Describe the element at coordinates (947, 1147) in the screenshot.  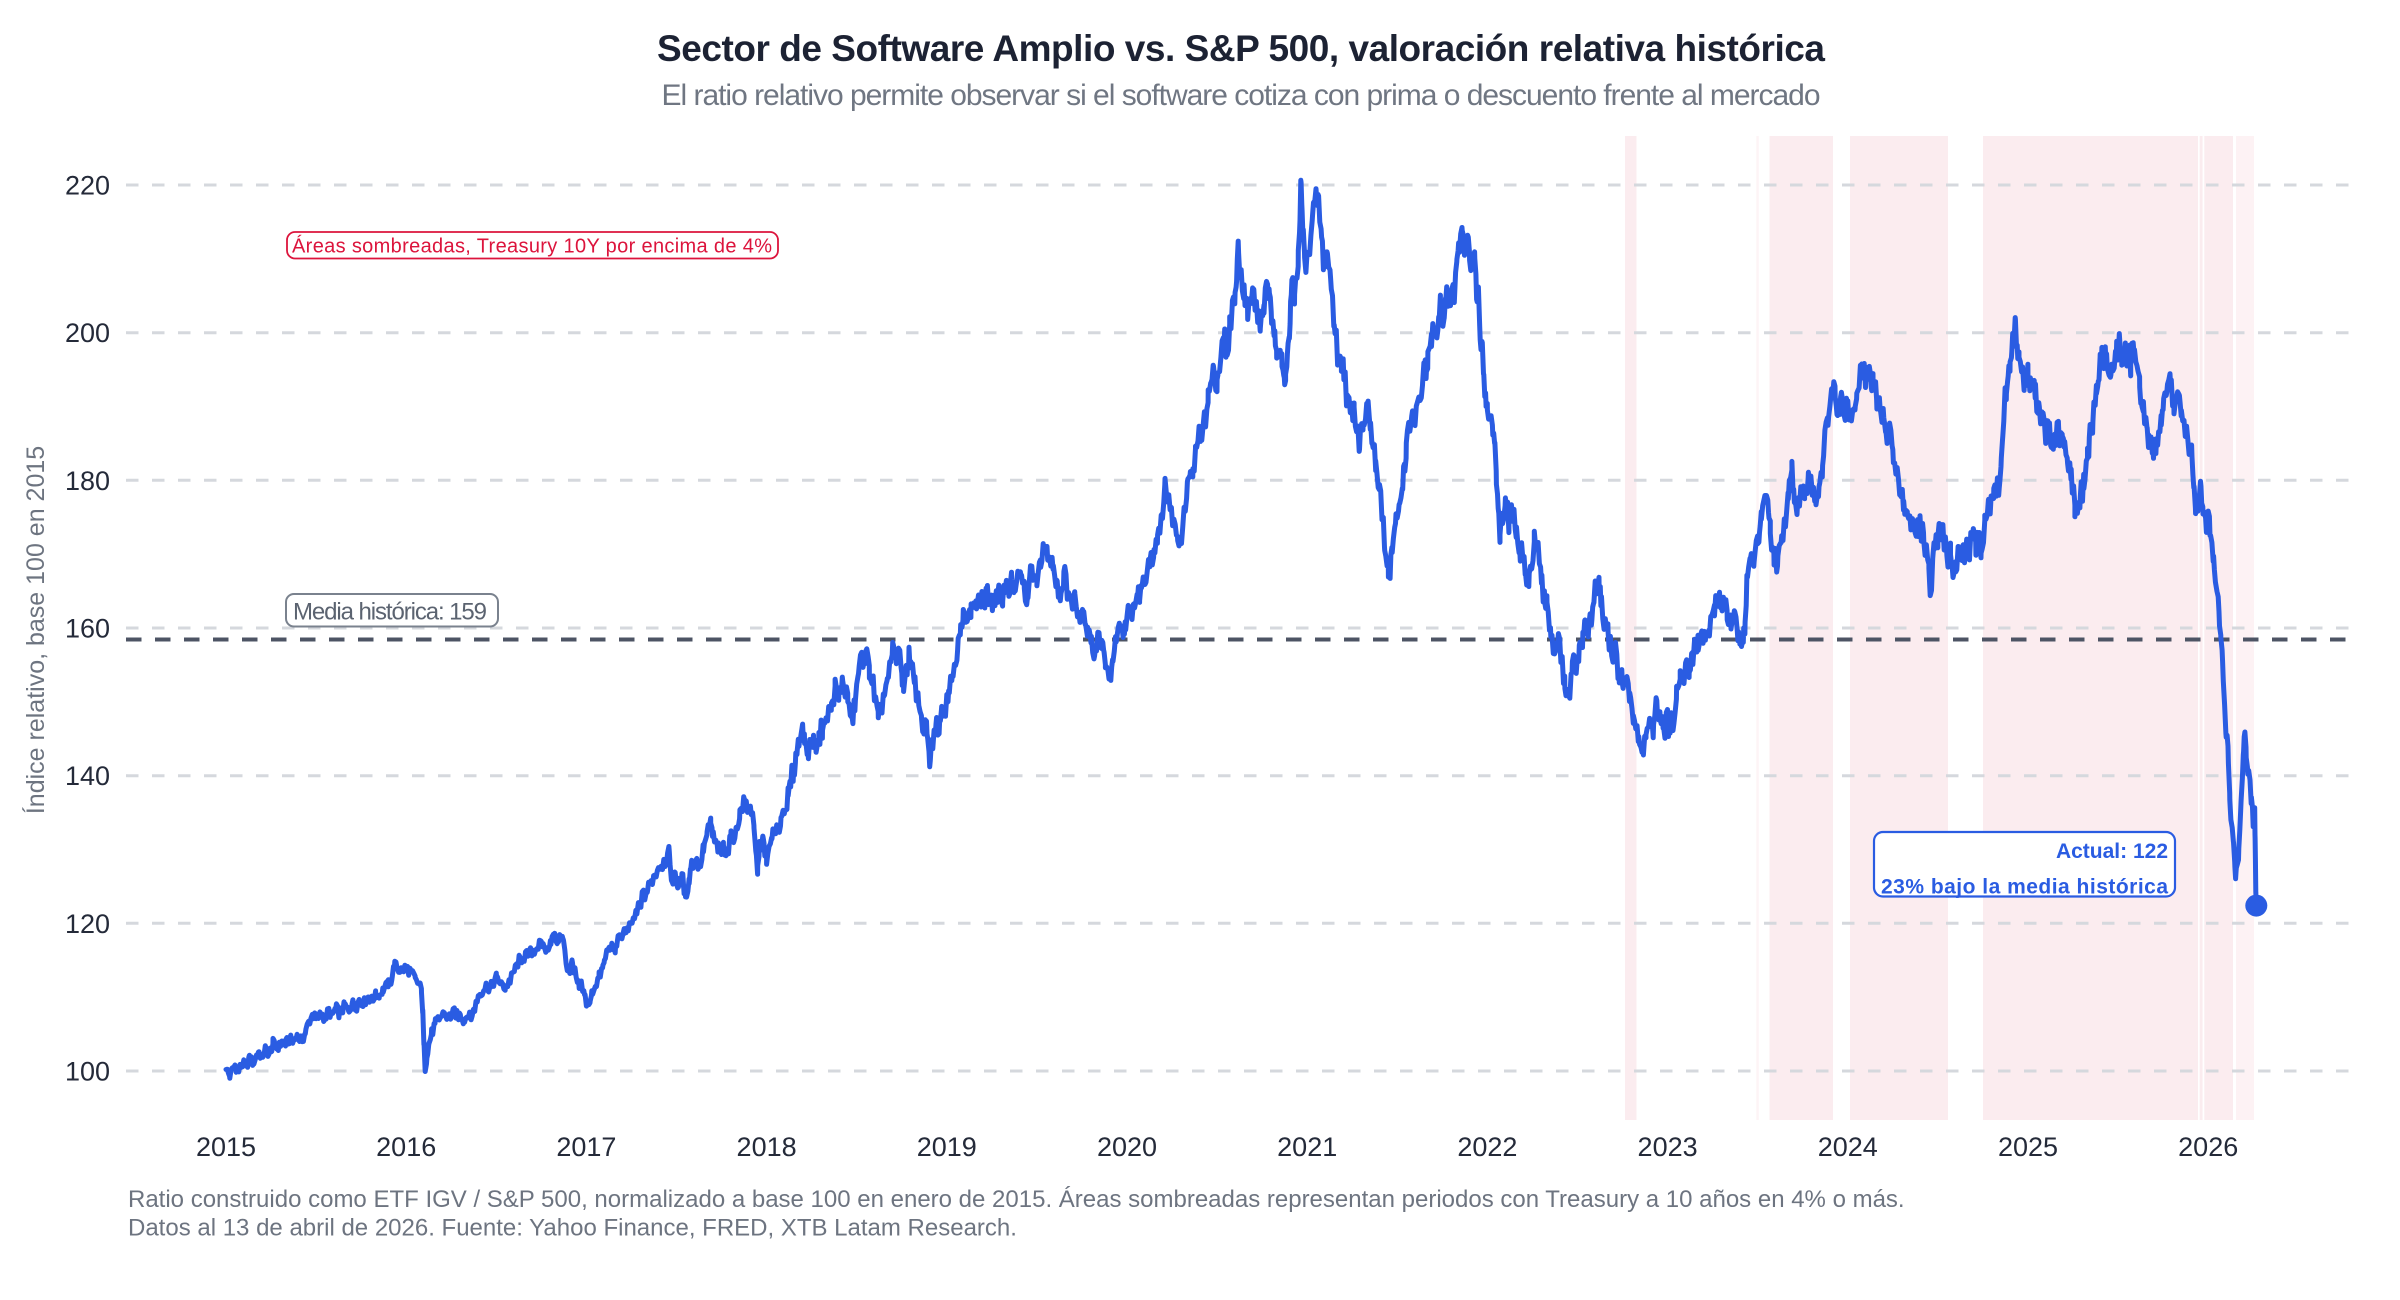
I see `svg-text: 2019` at that location.